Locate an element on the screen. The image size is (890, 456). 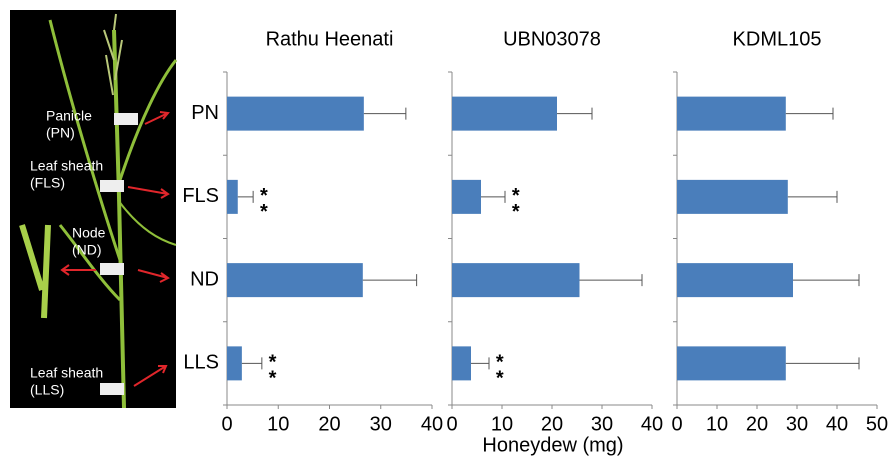
photo-label: (PN) is located at coordinates (60, 133).